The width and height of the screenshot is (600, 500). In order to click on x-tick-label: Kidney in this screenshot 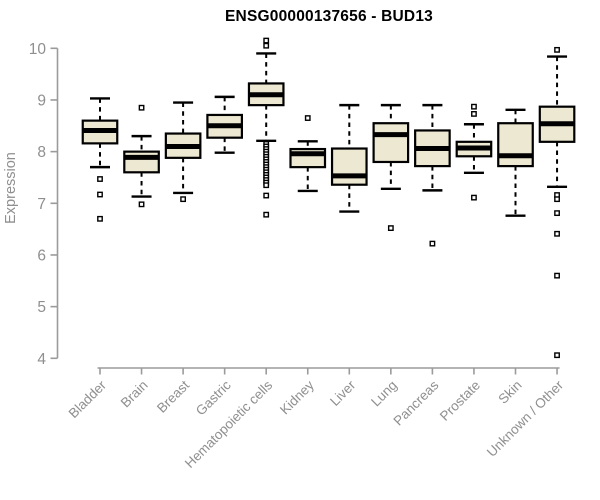, I will do `click(297, 397)`.